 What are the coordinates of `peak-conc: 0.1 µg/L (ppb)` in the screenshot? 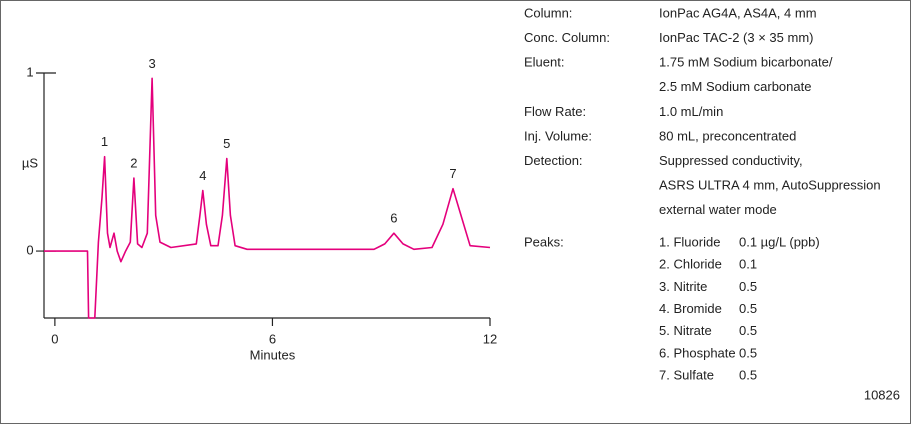 It's located at (779, 241).